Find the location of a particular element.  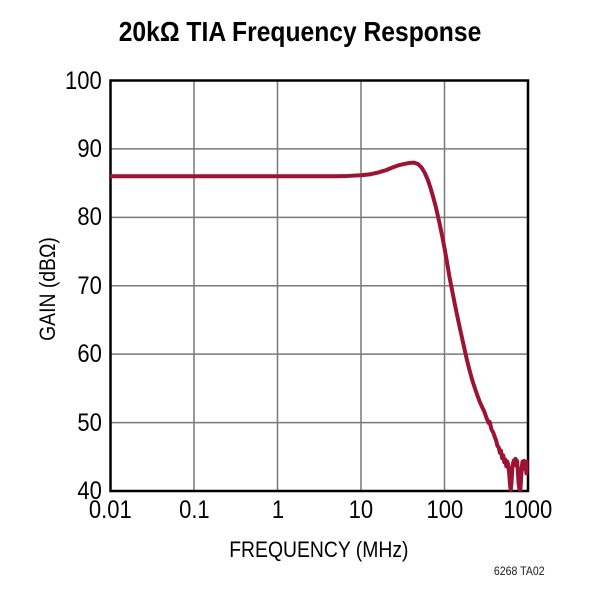

y-tick-label: 40 is located at coordinates (89, 491).